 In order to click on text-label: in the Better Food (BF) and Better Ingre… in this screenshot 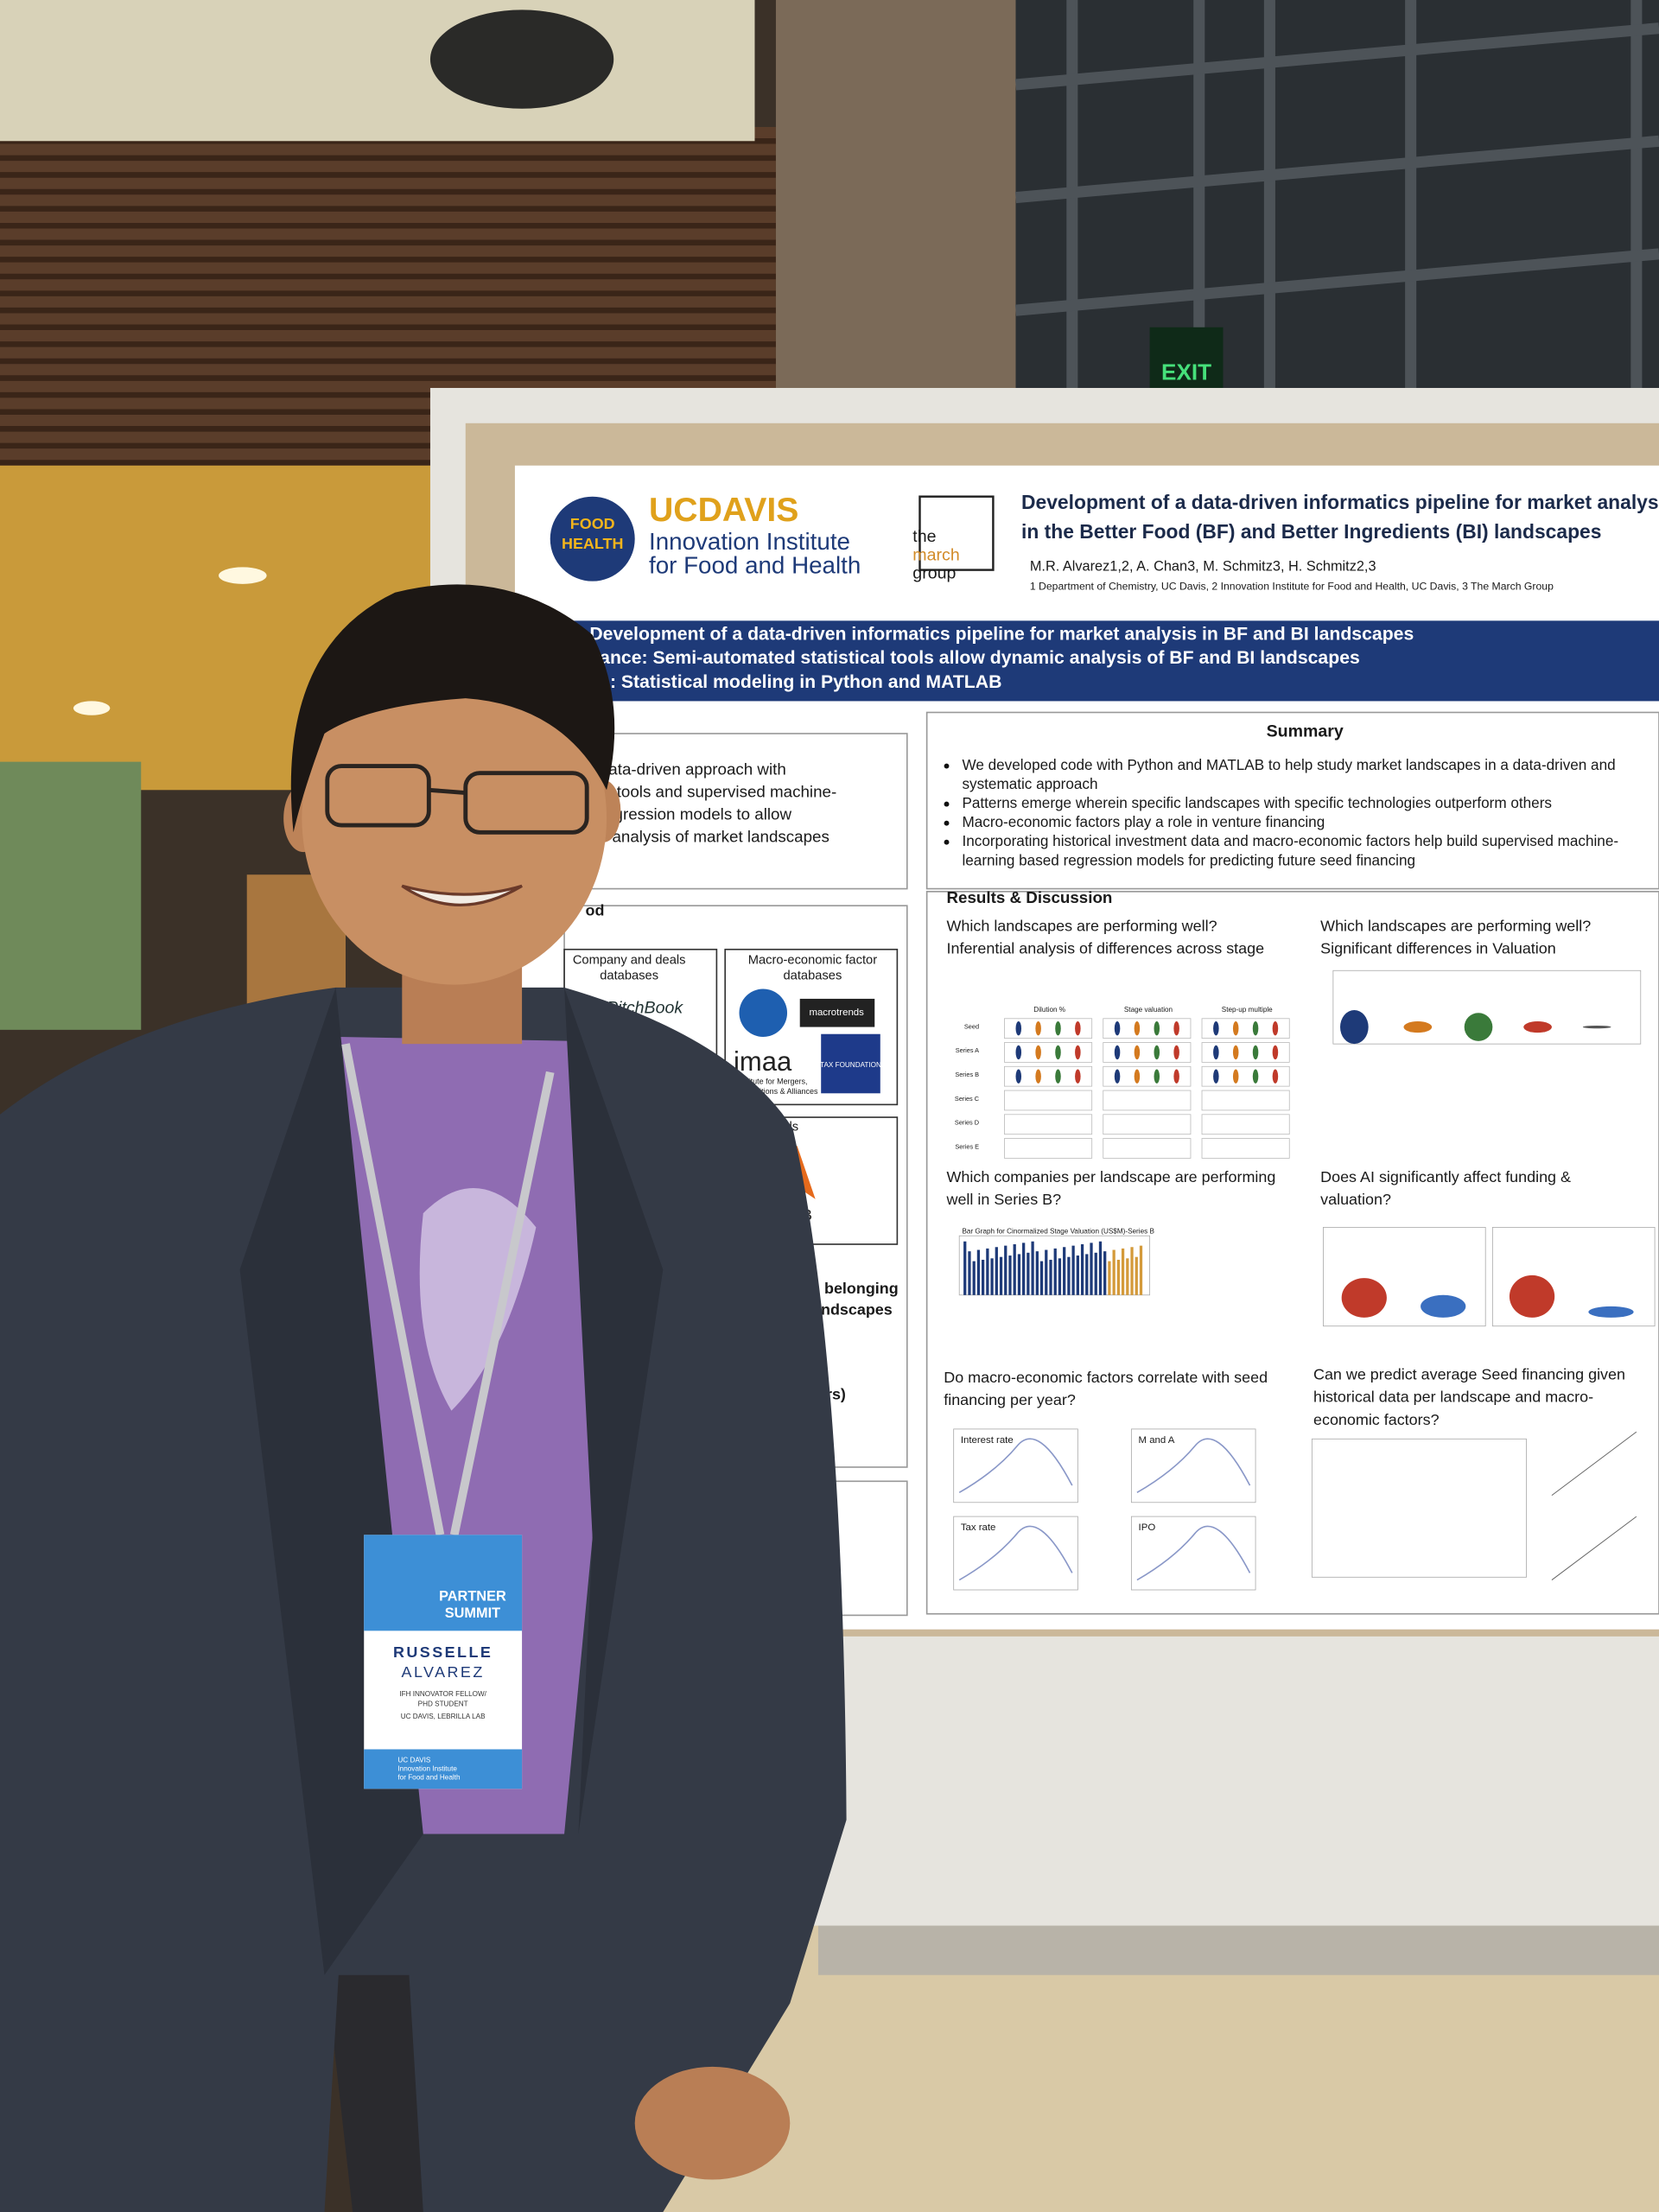, I will do `click(1311, 531)`.